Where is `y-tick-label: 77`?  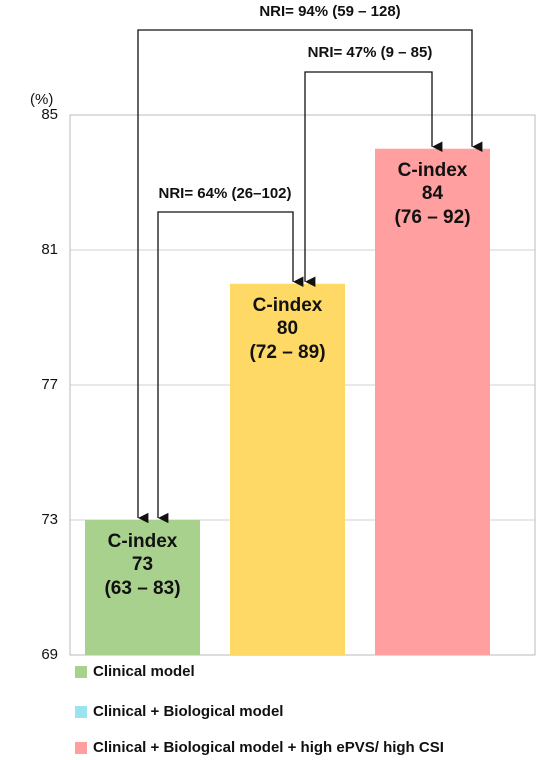
y-tick-label: 77 is located at coordinates (49, 384).